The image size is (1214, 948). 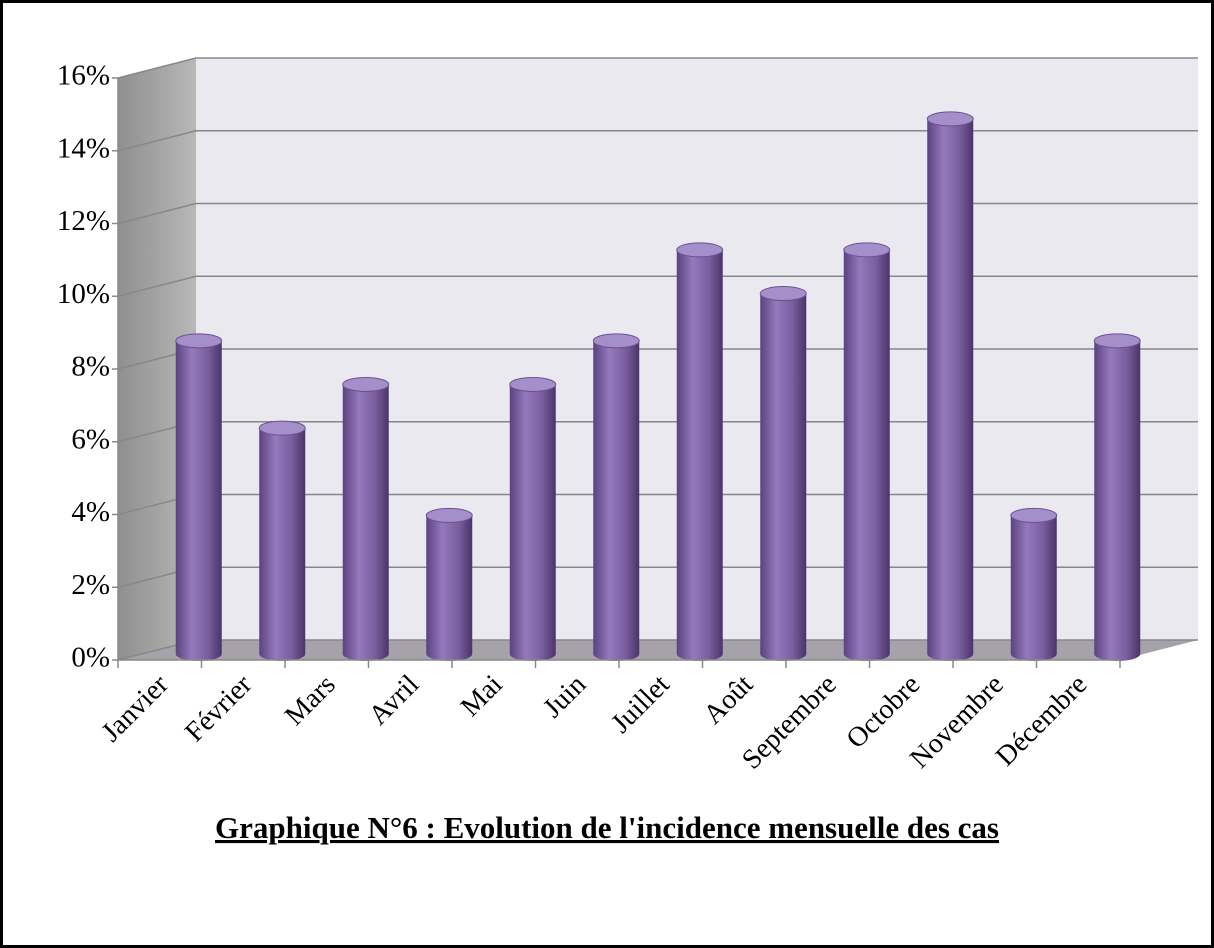 What do you see at coordinates (90, 585) in the screenshot?
I see `y-tick-label: 2%` at bounding box center [90, 585].